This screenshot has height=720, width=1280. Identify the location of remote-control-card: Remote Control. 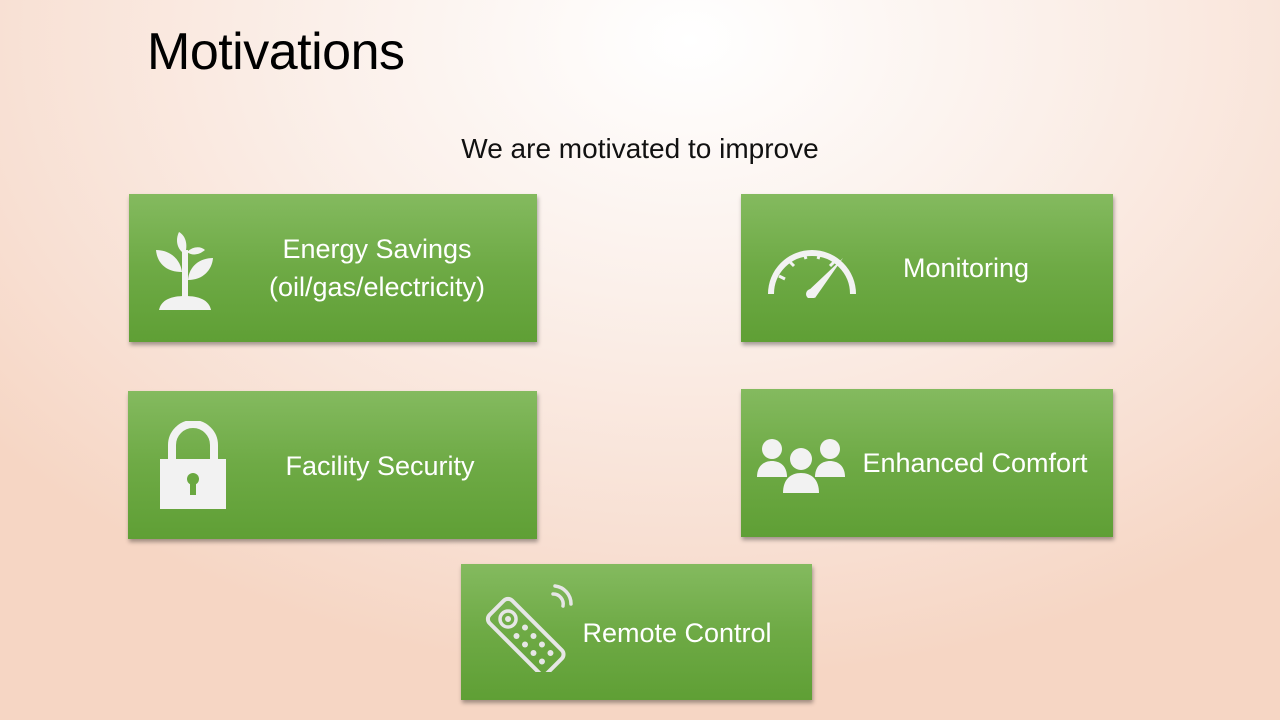
(636, 632).